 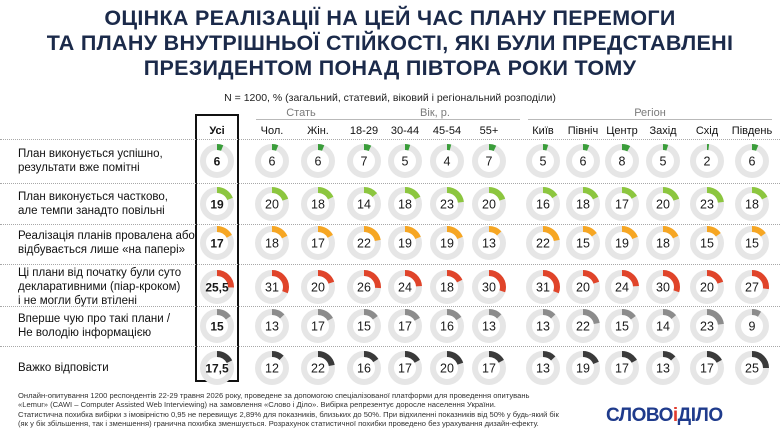 I want to click on column-header: 18-29, so click(x=364, y=131).